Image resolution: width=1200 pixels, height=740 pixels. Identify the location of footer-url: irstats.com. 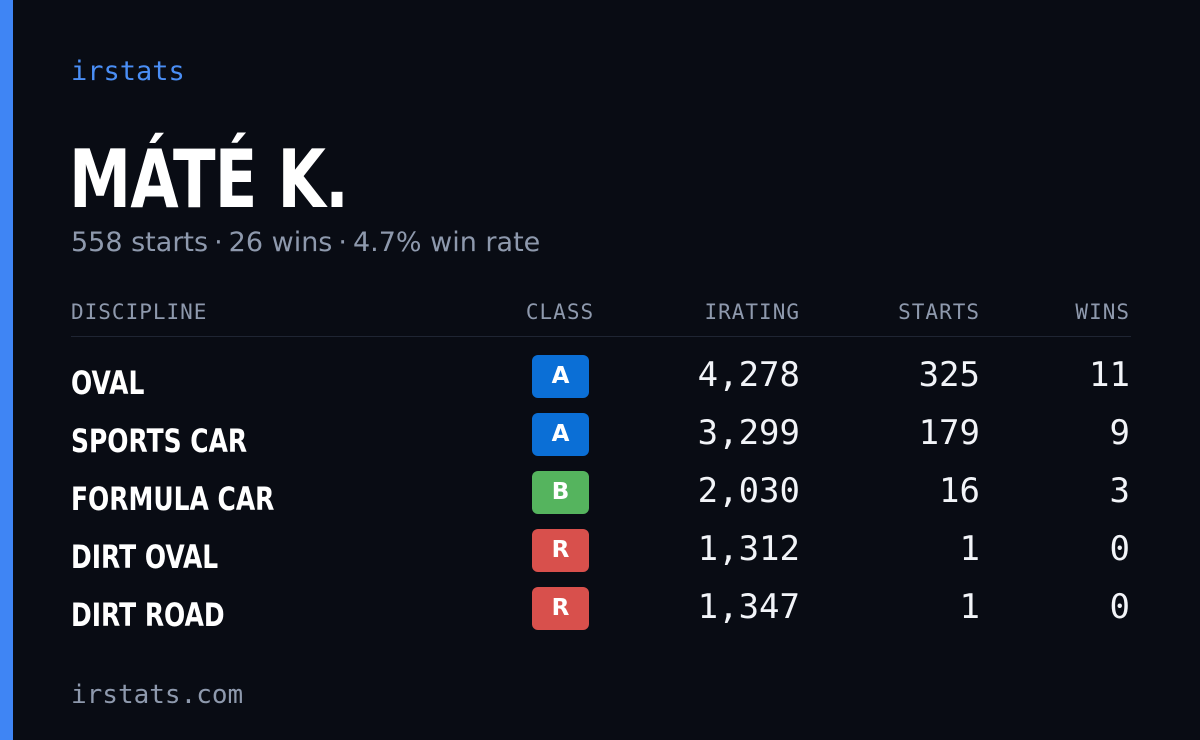
(157, 695).